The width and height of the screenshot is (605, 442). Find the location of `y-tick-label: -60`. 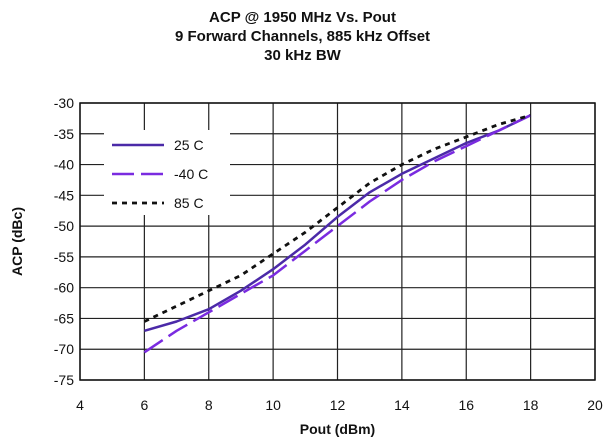

y-tick-label: -60 is located at coordinates (64, 288).